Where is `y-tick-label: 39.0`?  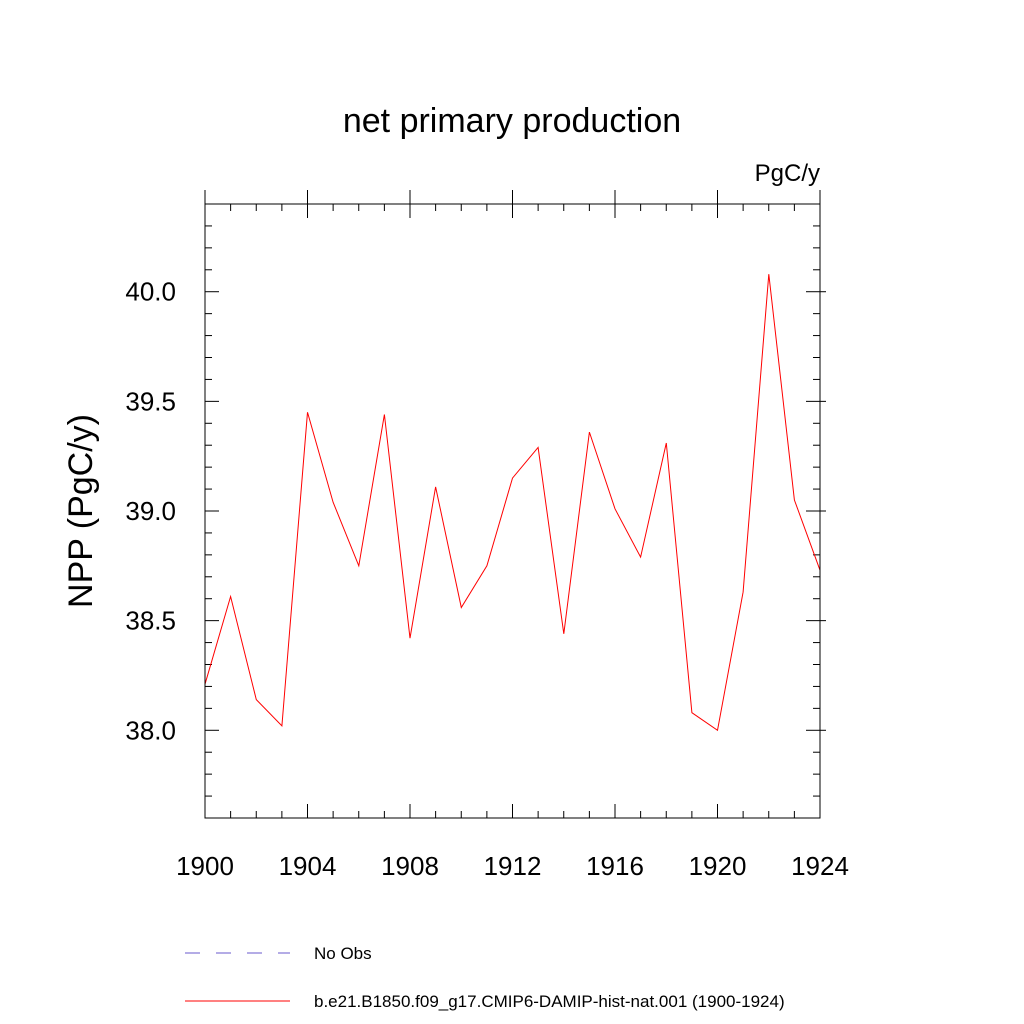
y-tick-label: 39.0 is located at coordinates (150, 511).